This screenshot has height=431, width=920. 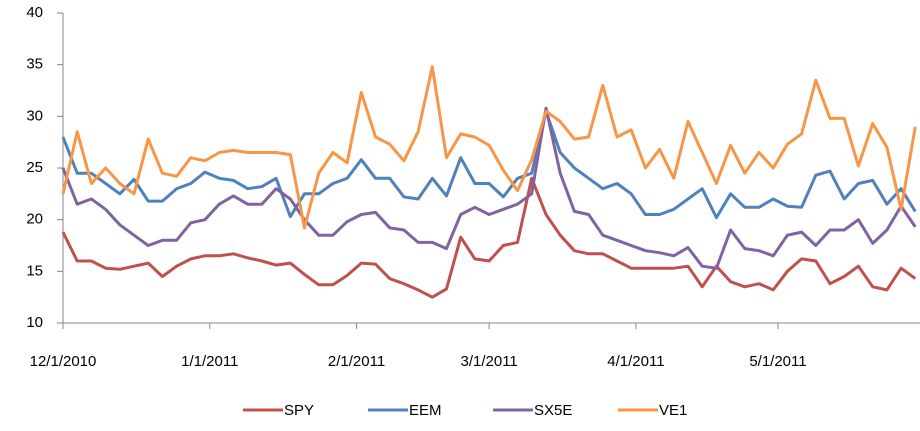 I want to click on y-tick-label: 25, so click(x=34, y=167).